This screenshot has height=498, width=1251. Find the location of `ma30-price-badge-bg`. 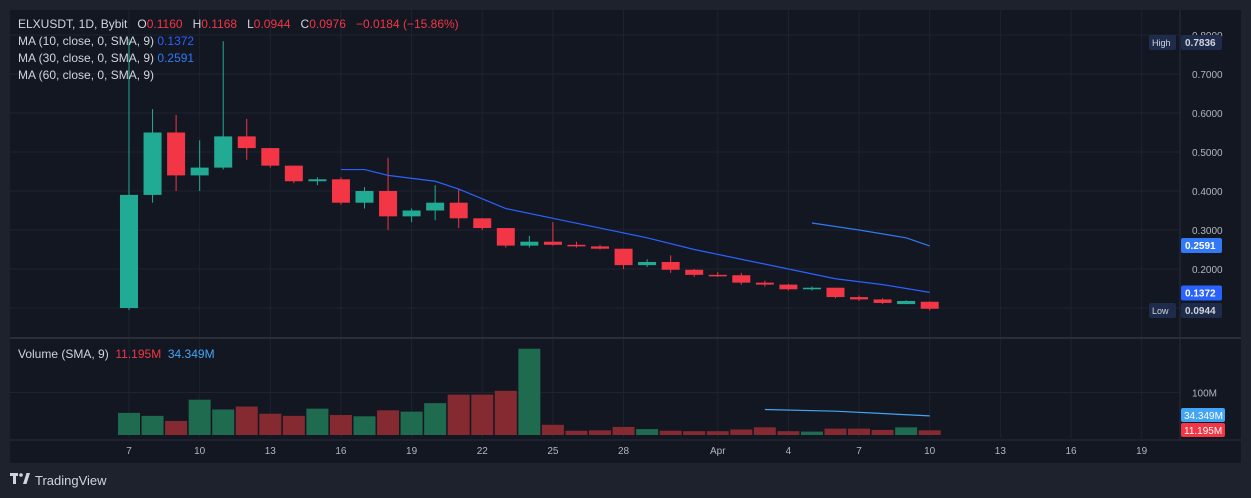

ma30-price-badge-bg is located at coordinates (1201, 245).